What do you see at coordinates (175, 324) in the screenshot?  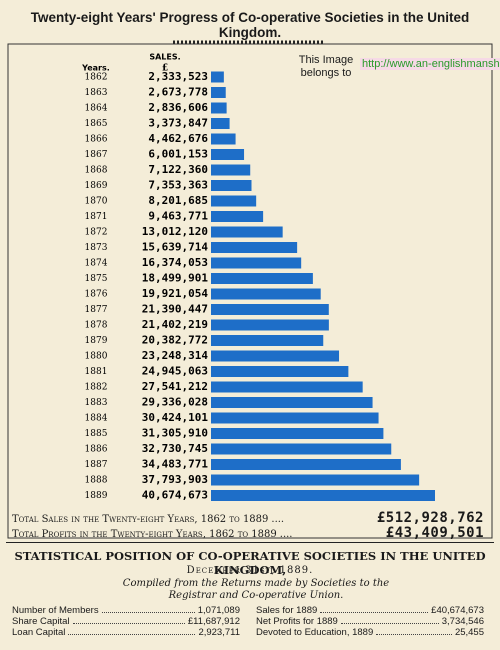 I see `value-label: 21,402,219` at bounding box center [175, 324].